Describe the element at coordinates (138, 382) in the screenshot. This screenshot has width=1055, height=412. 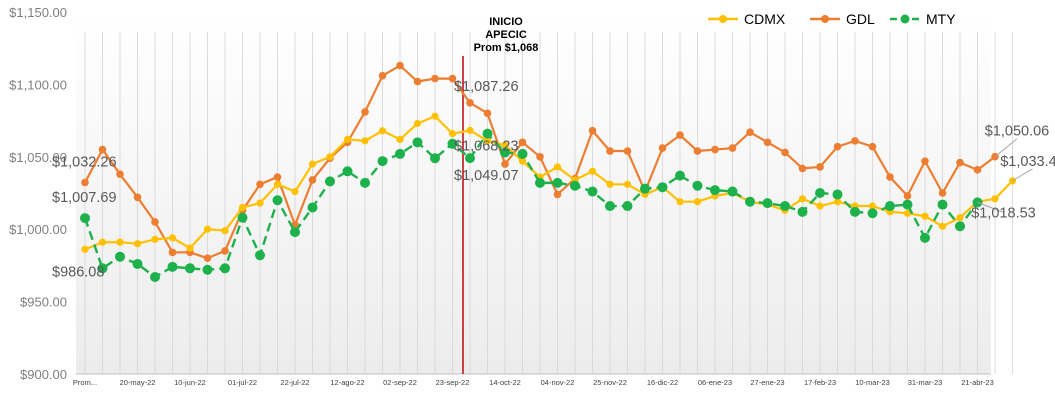
I see `x-tick-label: 20-may-22` at that location.